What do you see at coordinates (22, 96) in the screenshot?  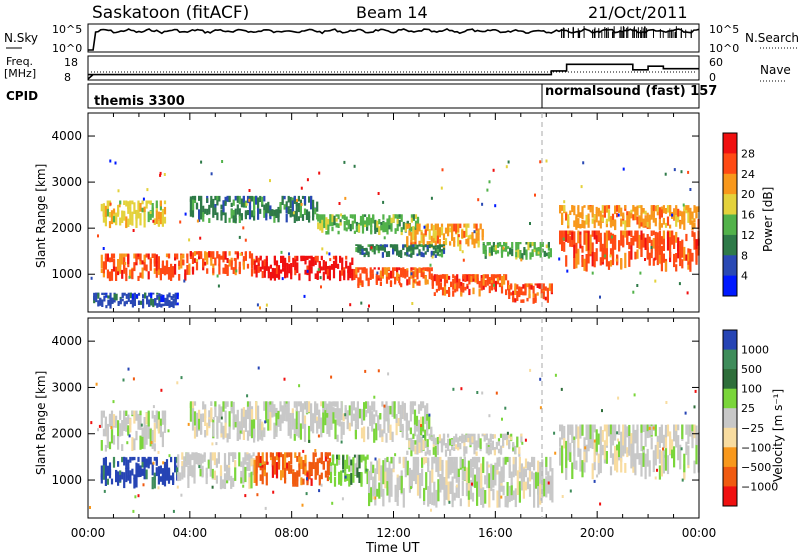 I see `cpid-label: CPID` at bounding box center [22, 96].